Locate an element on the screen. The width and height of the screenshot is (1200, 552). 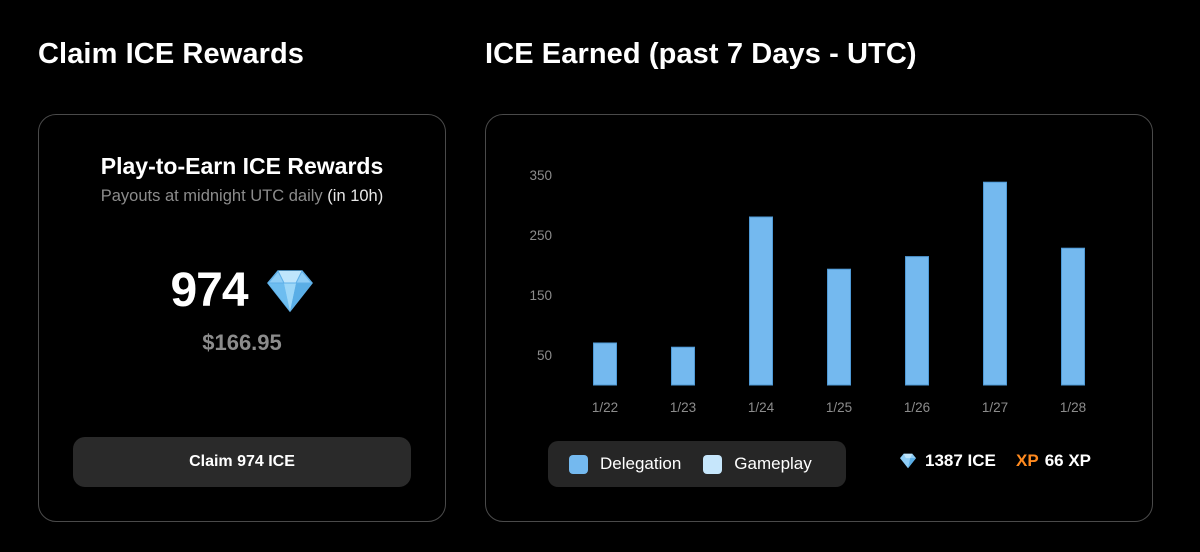
payout-schedule-text: Payouts at midnight UTC daily is located at coordinates (211, 196).